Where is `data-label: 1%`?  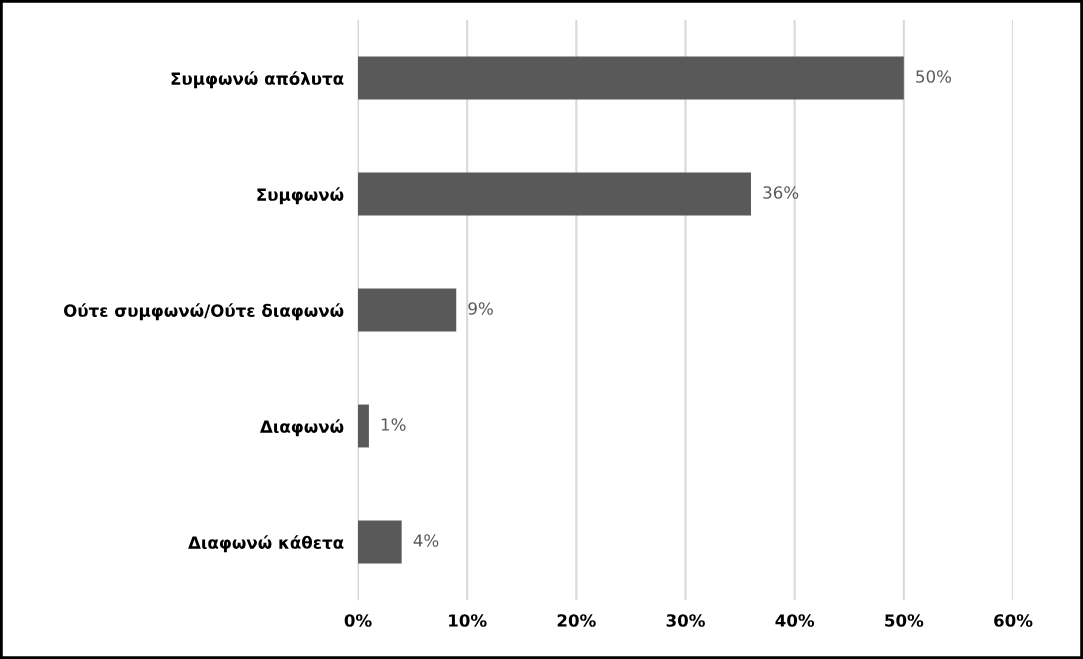 data-label: 1% is located at coordinates (393, 424).